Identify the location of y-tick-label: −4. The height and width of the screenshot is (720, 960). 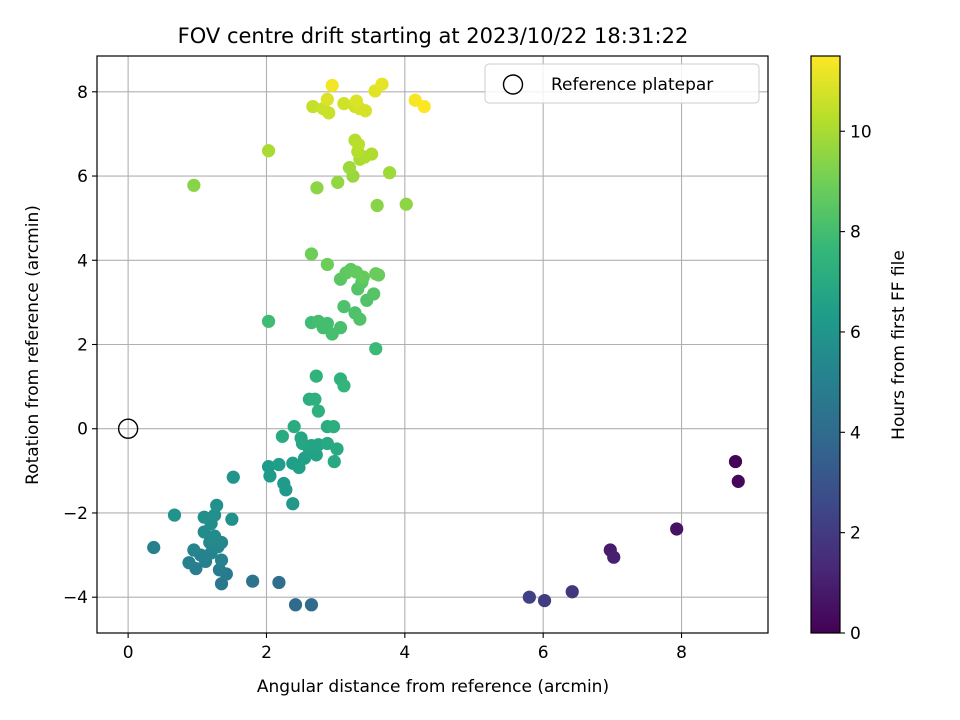
(75, 598).